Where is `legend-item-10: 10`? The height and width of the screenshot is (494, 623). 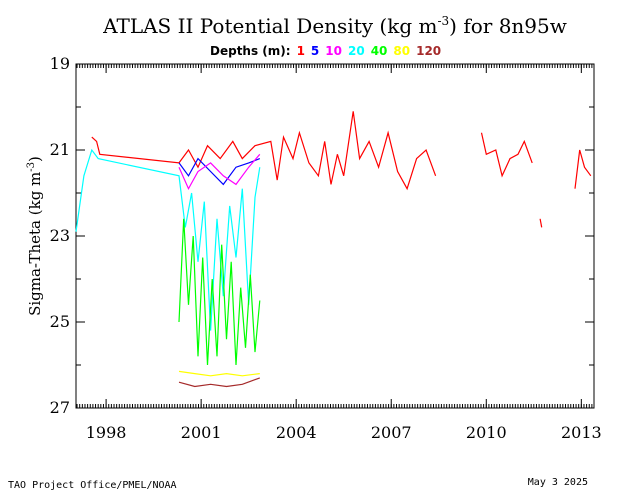 legend-item-10: 10 is located at coordinates (333, 51).